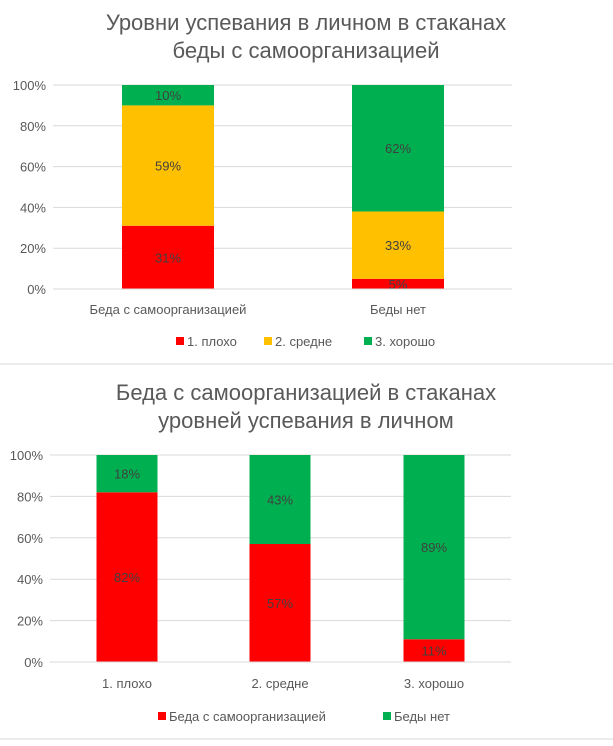 The image size is (613, 746). What do you see at coordinates (168, 309) in the screenshot?
I see `category-label: Беда с самоорганизацией` at bounding box center [168, 309].